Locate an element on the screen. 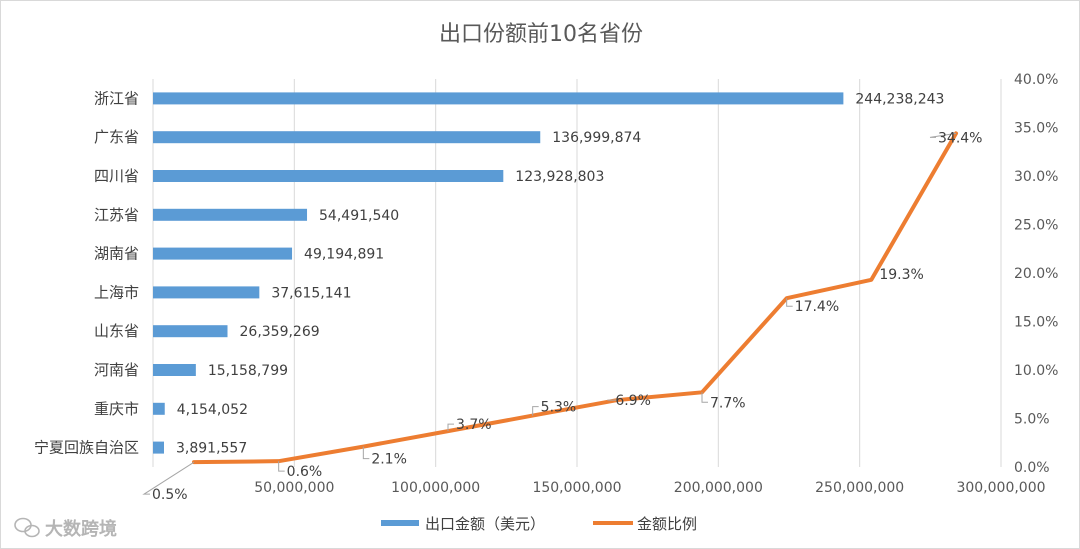 The image size is (1080, 549). bar-data-label: 123,928,803 is located at coordinates (559, 177).